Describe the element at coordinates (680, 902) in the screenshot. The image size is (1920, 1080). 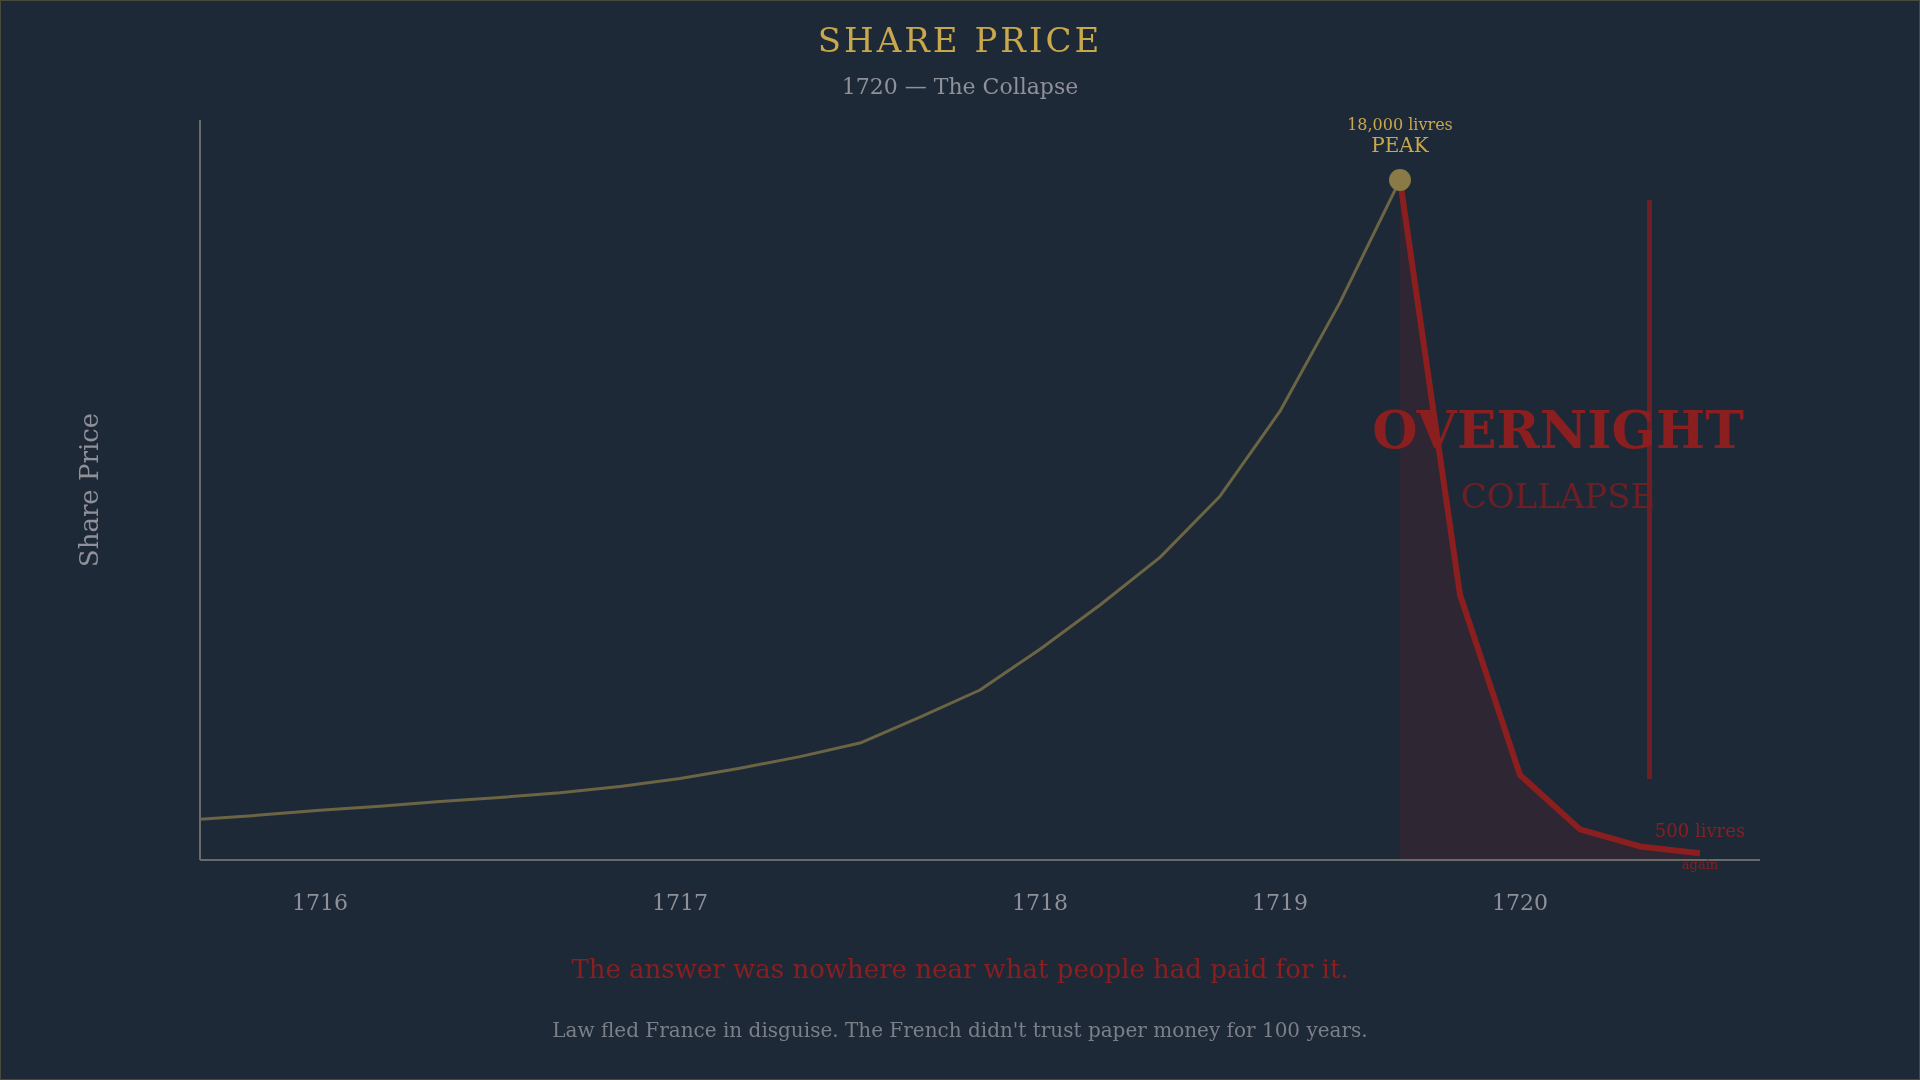
I see `x-tick-label: 1717` at that location.